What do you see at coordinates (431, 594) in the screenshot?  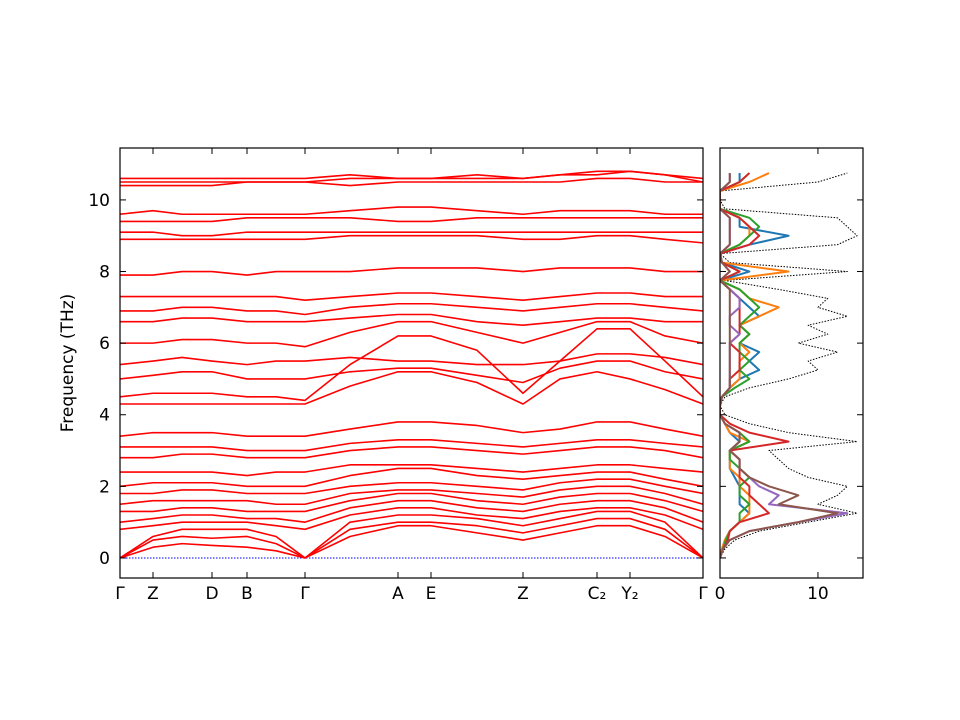 I see `x-tick-label: E` at bounding box center [431, 594].